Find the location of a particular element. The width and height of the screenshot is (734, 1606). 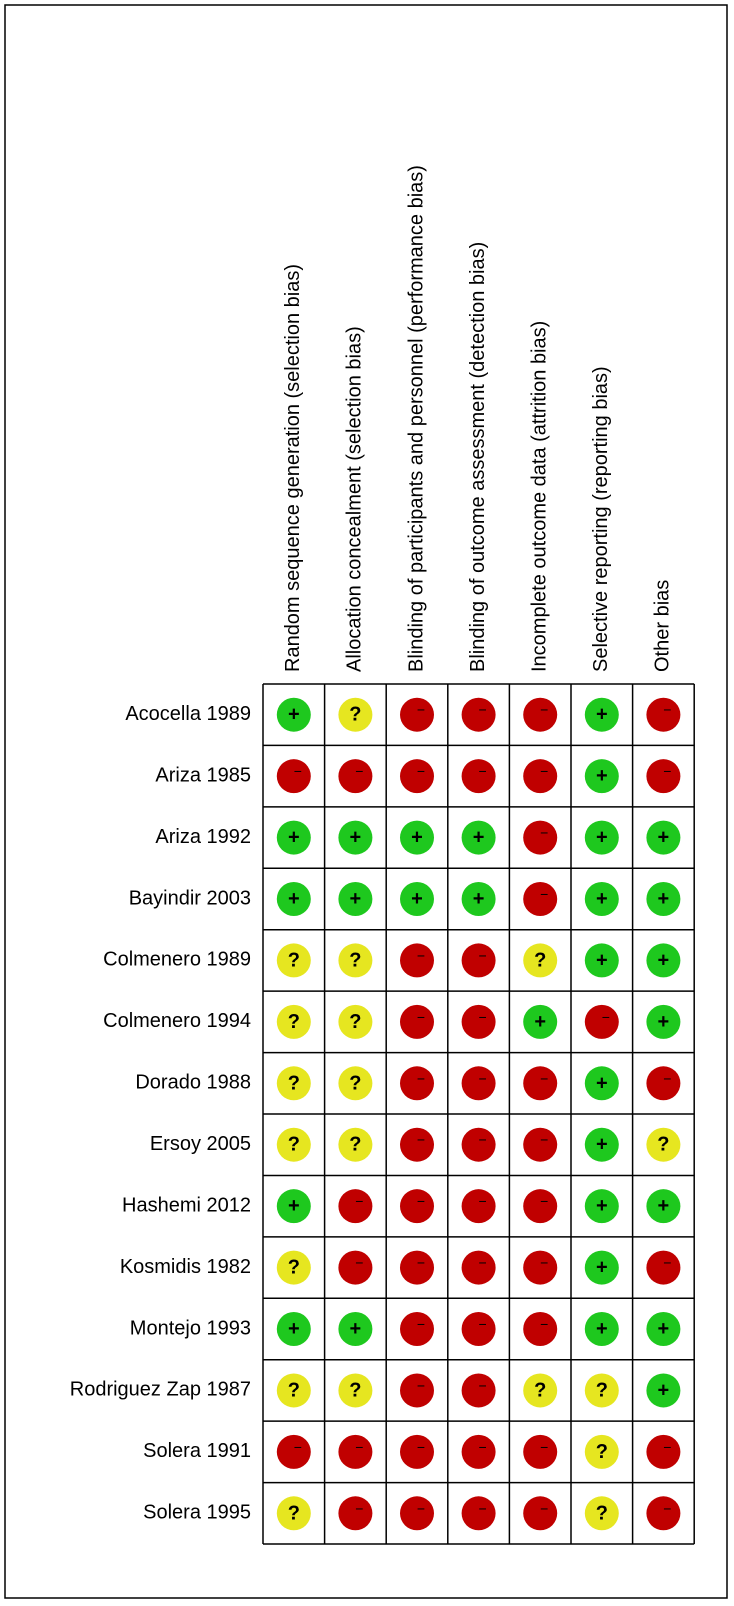

column-header: Incomplete outcome data (attrition bias) is located at coordinates (539, 496).